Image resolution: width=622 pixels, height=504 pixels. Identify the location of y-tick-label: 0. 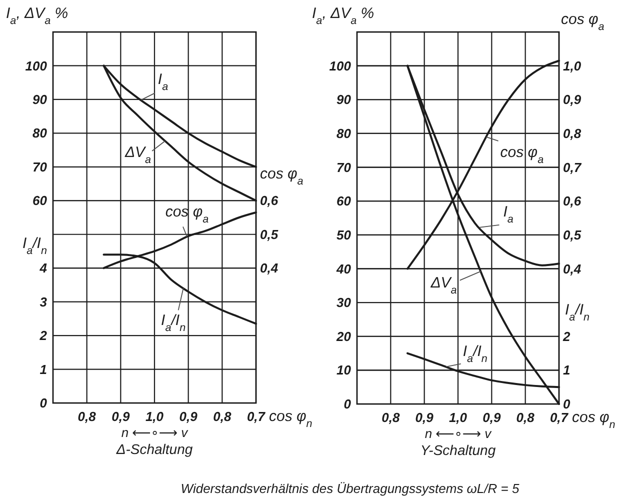
(348, 404).